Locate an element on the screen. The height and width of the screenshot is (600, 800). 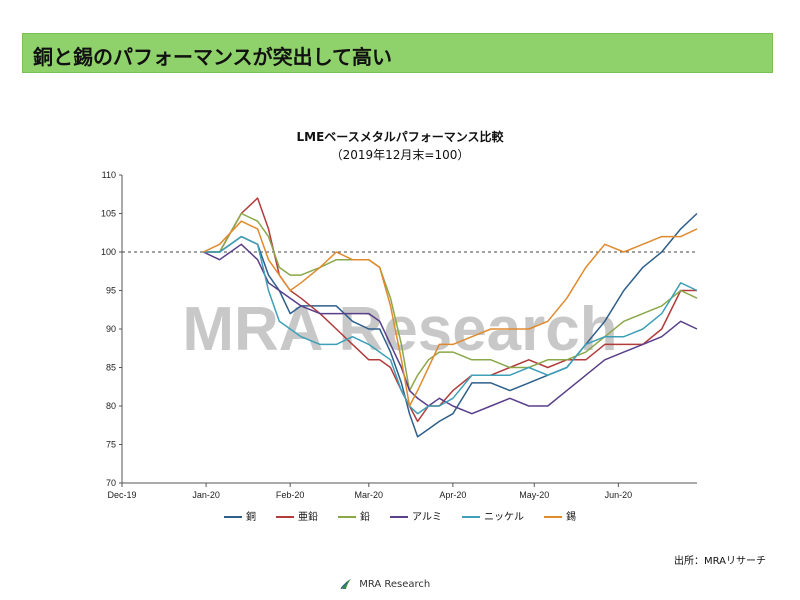
legend-item: 銅 is located at coordinates (240, 515).